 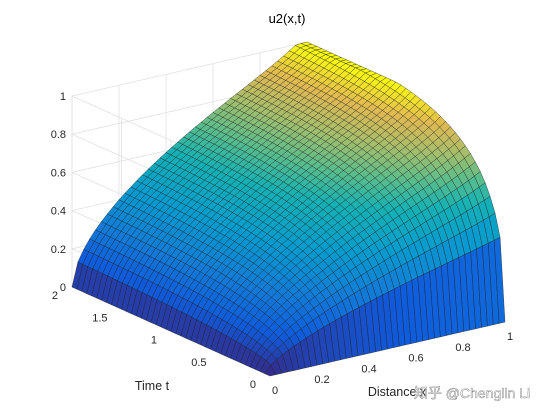 I want to click on y-tick-label: 0, so click(x=253, y=385).